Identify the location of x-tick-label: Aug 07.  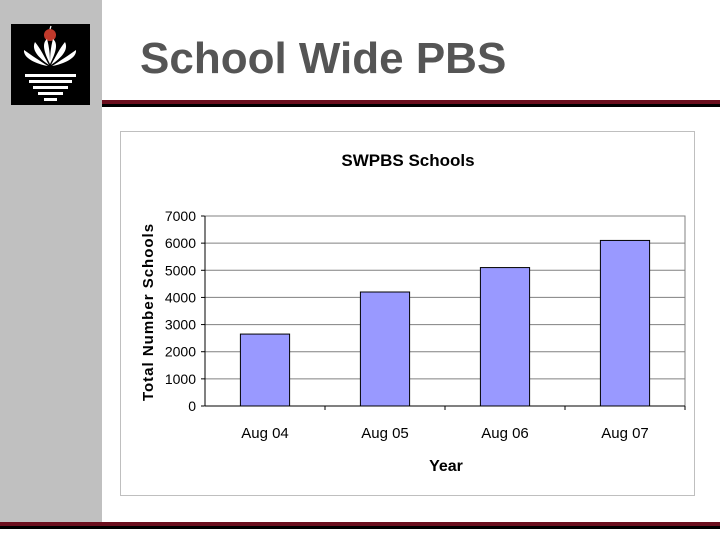
(625, 433).